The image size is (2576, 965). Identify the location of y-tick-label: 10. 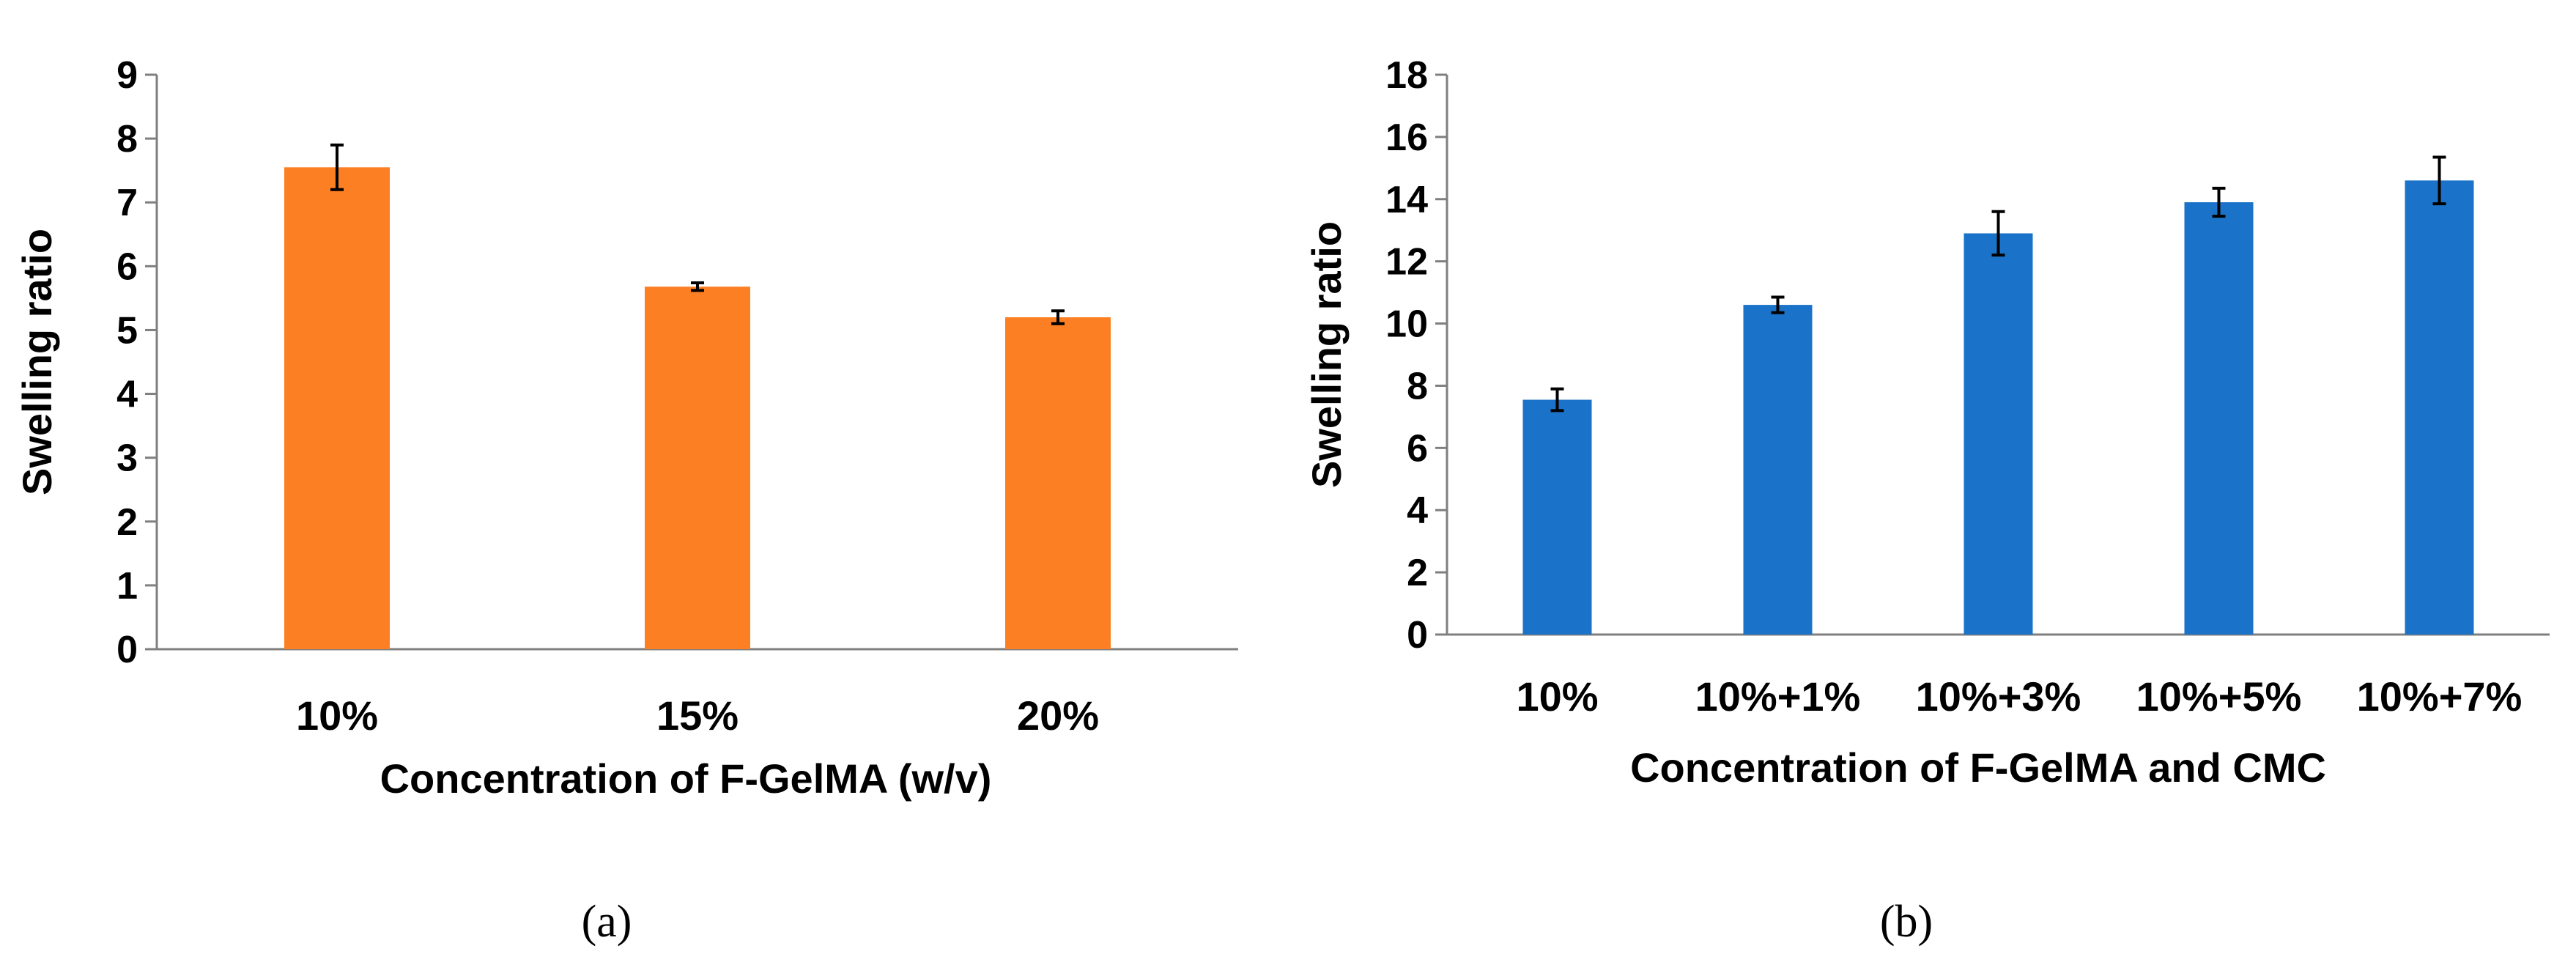
(1406, 324).